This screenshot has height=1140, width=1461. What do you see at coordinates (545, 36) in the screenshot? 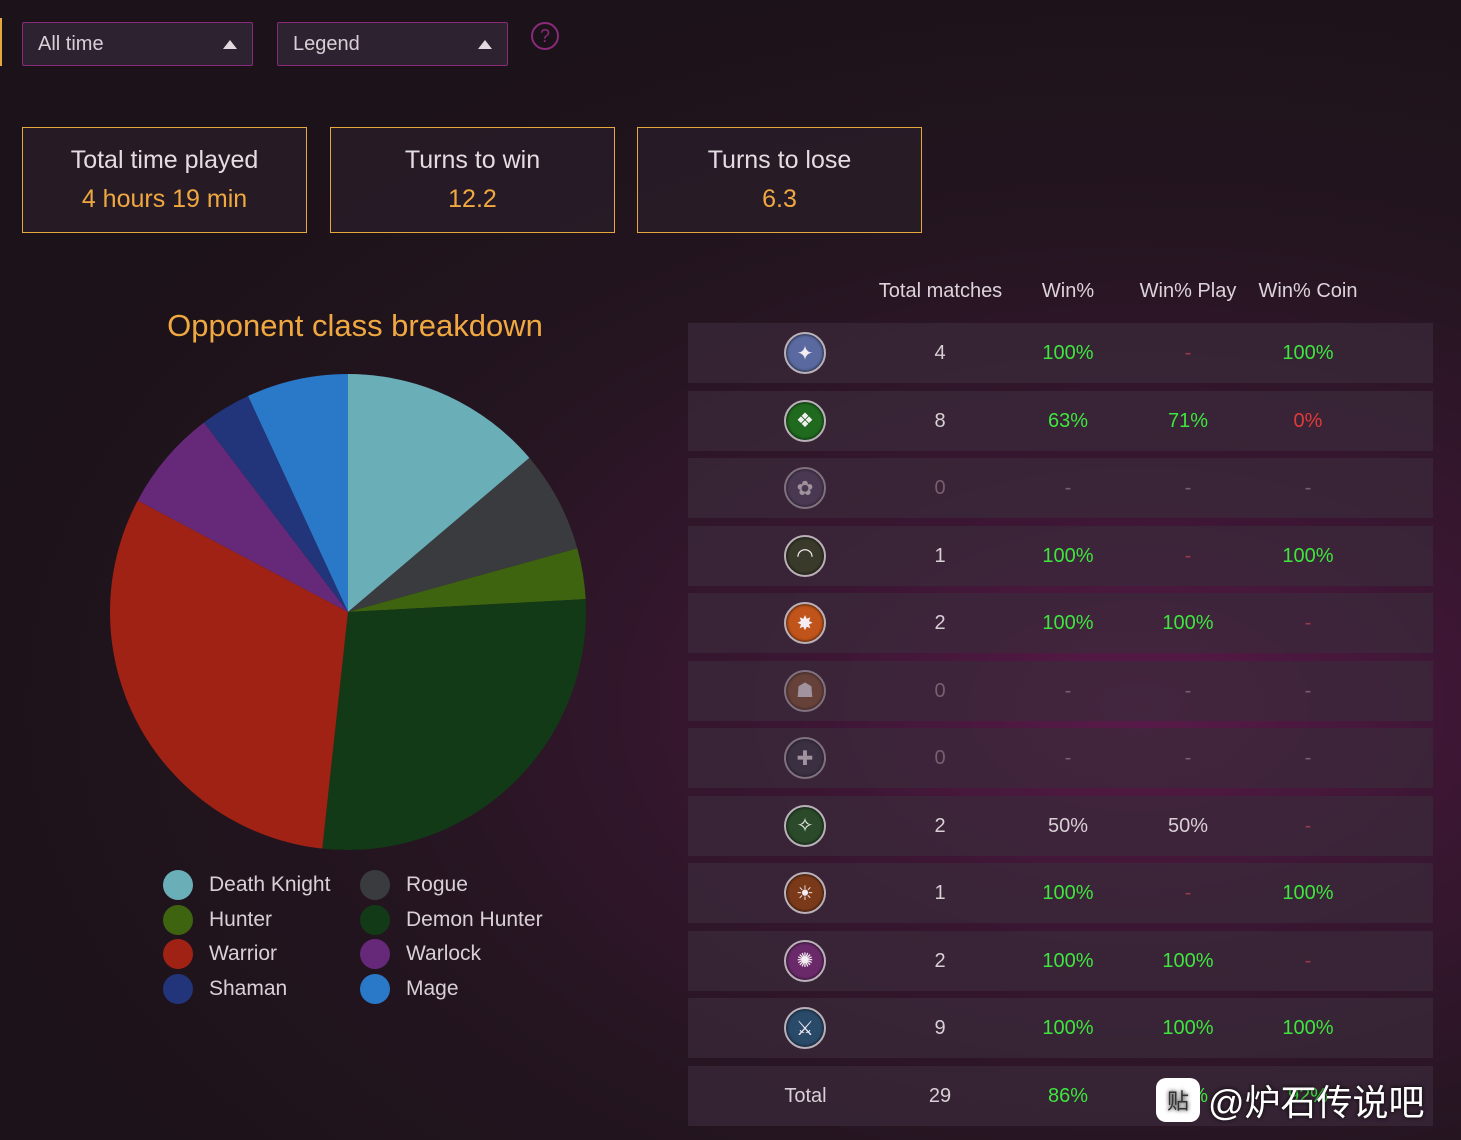
I see `help-icon: ?` at bounding box center [545, 36].